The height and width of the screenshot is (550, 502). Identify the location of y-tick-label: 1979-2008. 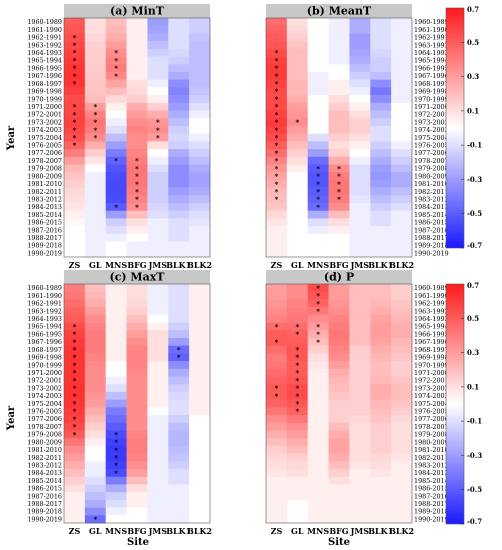
(431, 435).